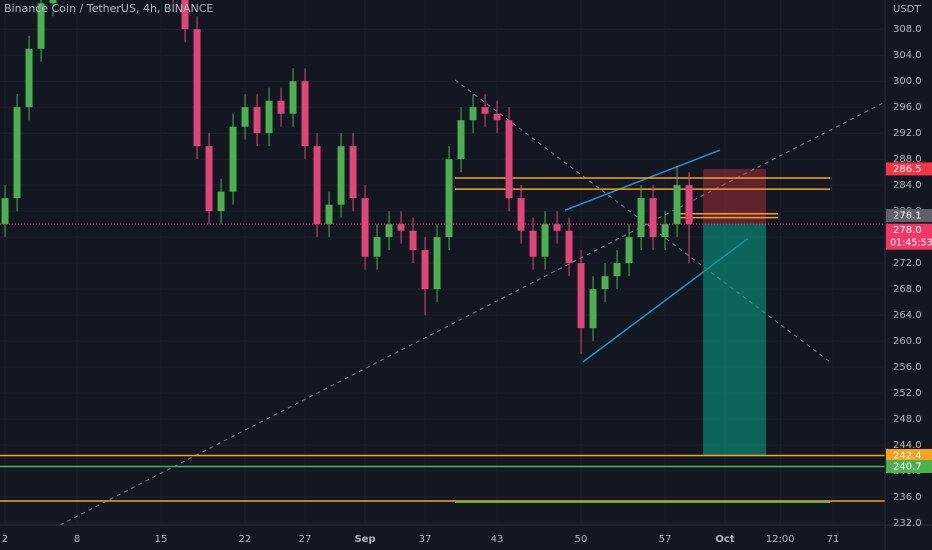 This screenshot has height=550, width=932. I want to click on x-tick-label: Oct, so click(724, 539).